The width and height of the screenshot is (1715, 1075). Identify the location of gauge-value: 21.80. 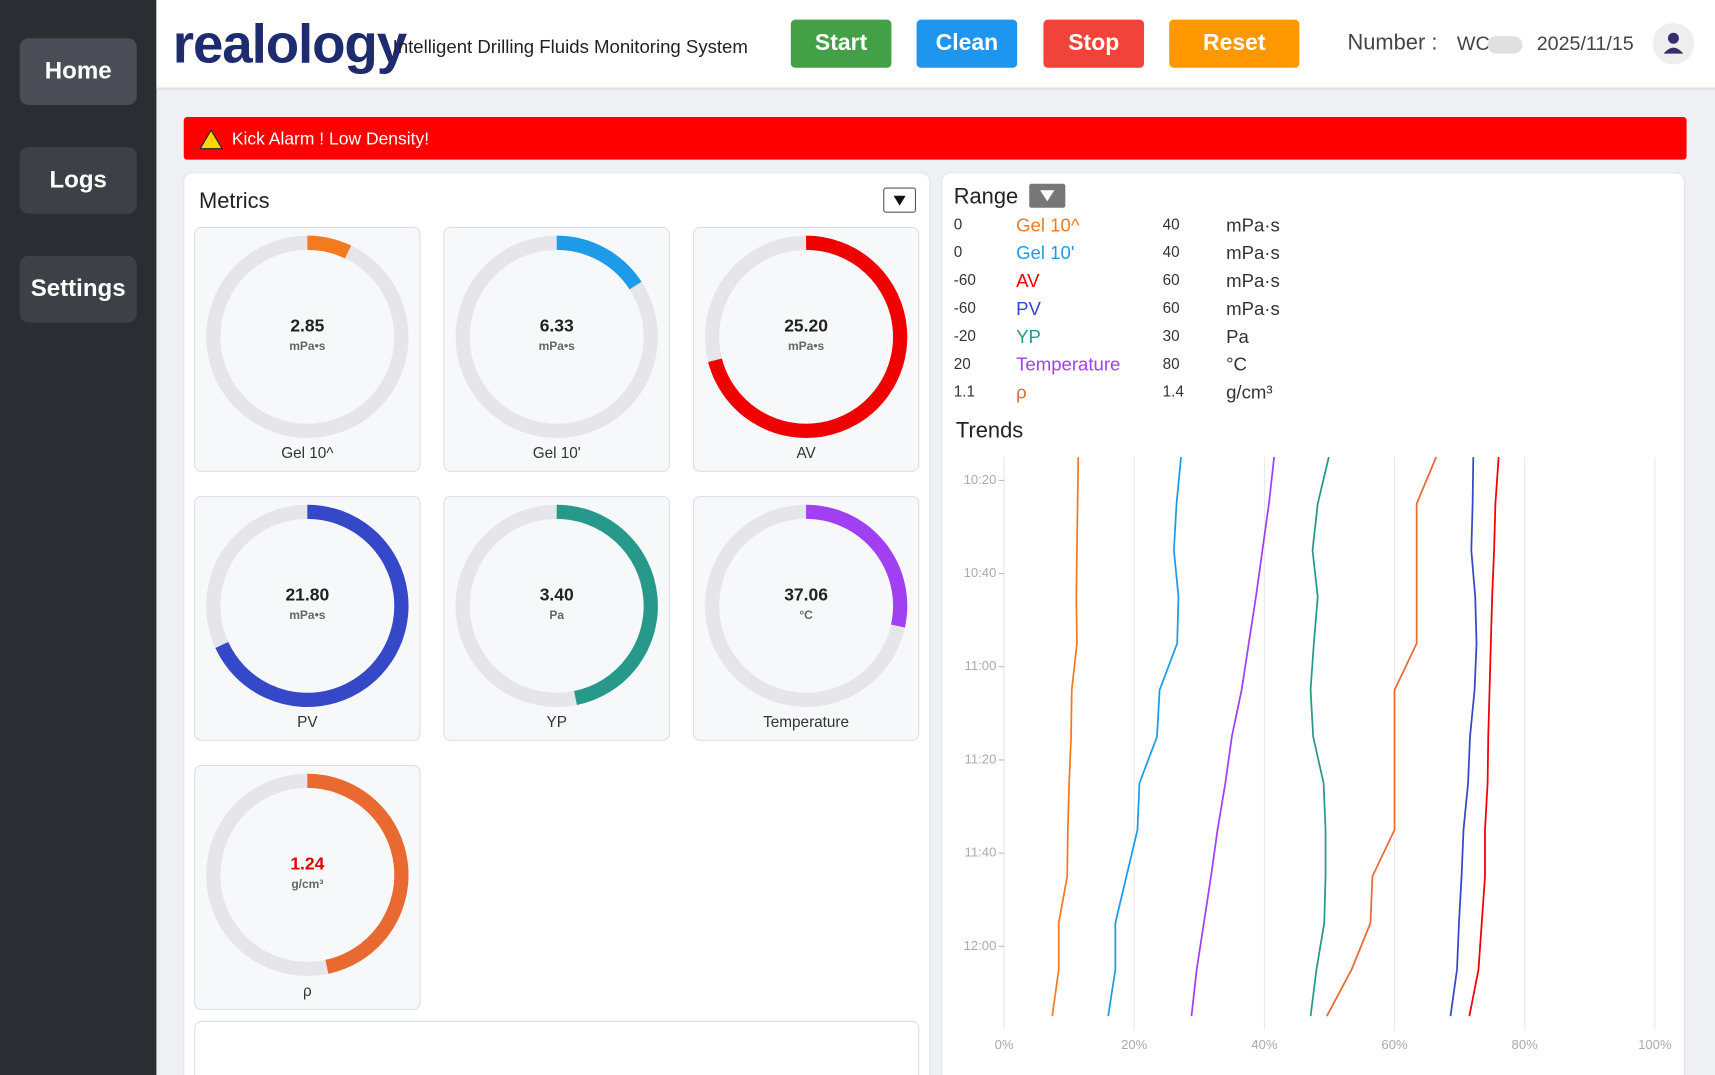
(307, 595).